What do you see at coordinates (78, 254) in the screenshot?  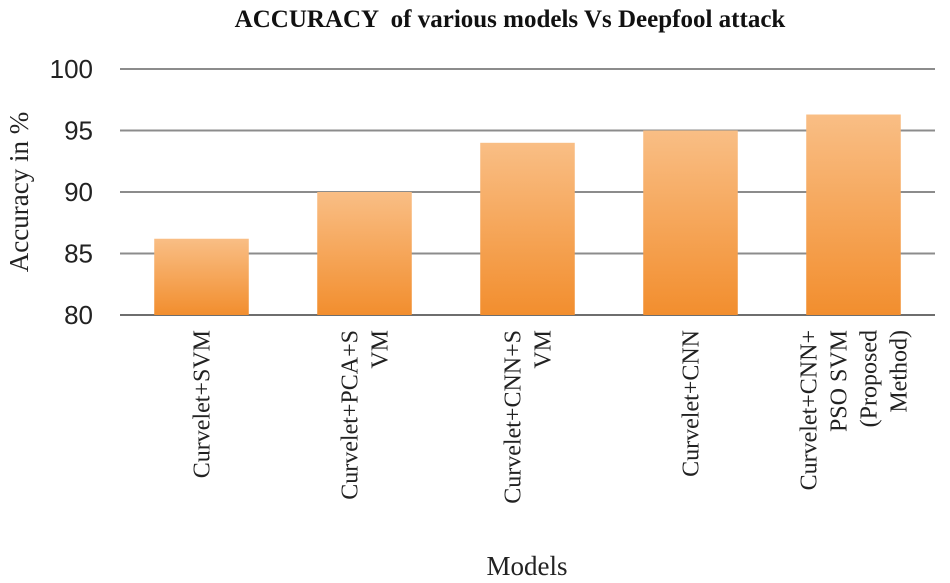 I see `y-tick-label: 85` at bounding box center [78, 254].